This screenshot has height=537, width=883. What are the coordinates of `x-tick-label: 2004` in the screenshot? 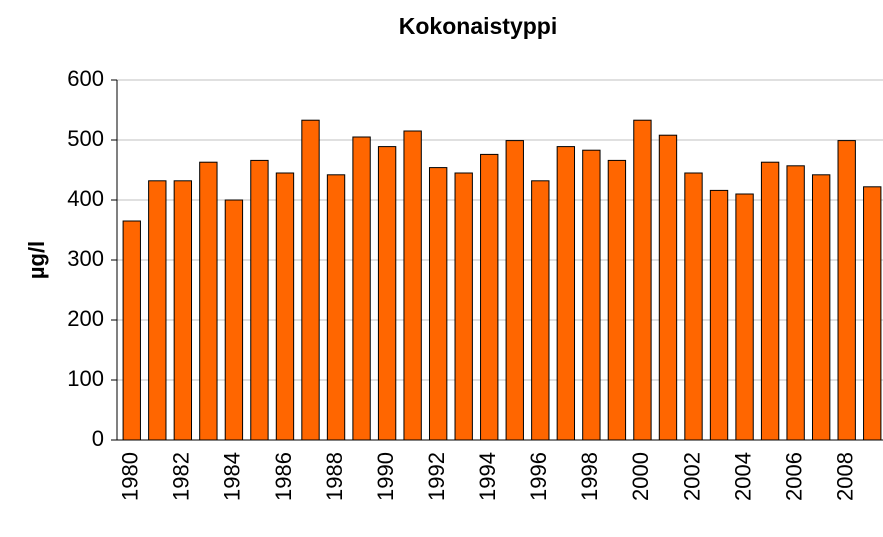 It's located at (742, 476).